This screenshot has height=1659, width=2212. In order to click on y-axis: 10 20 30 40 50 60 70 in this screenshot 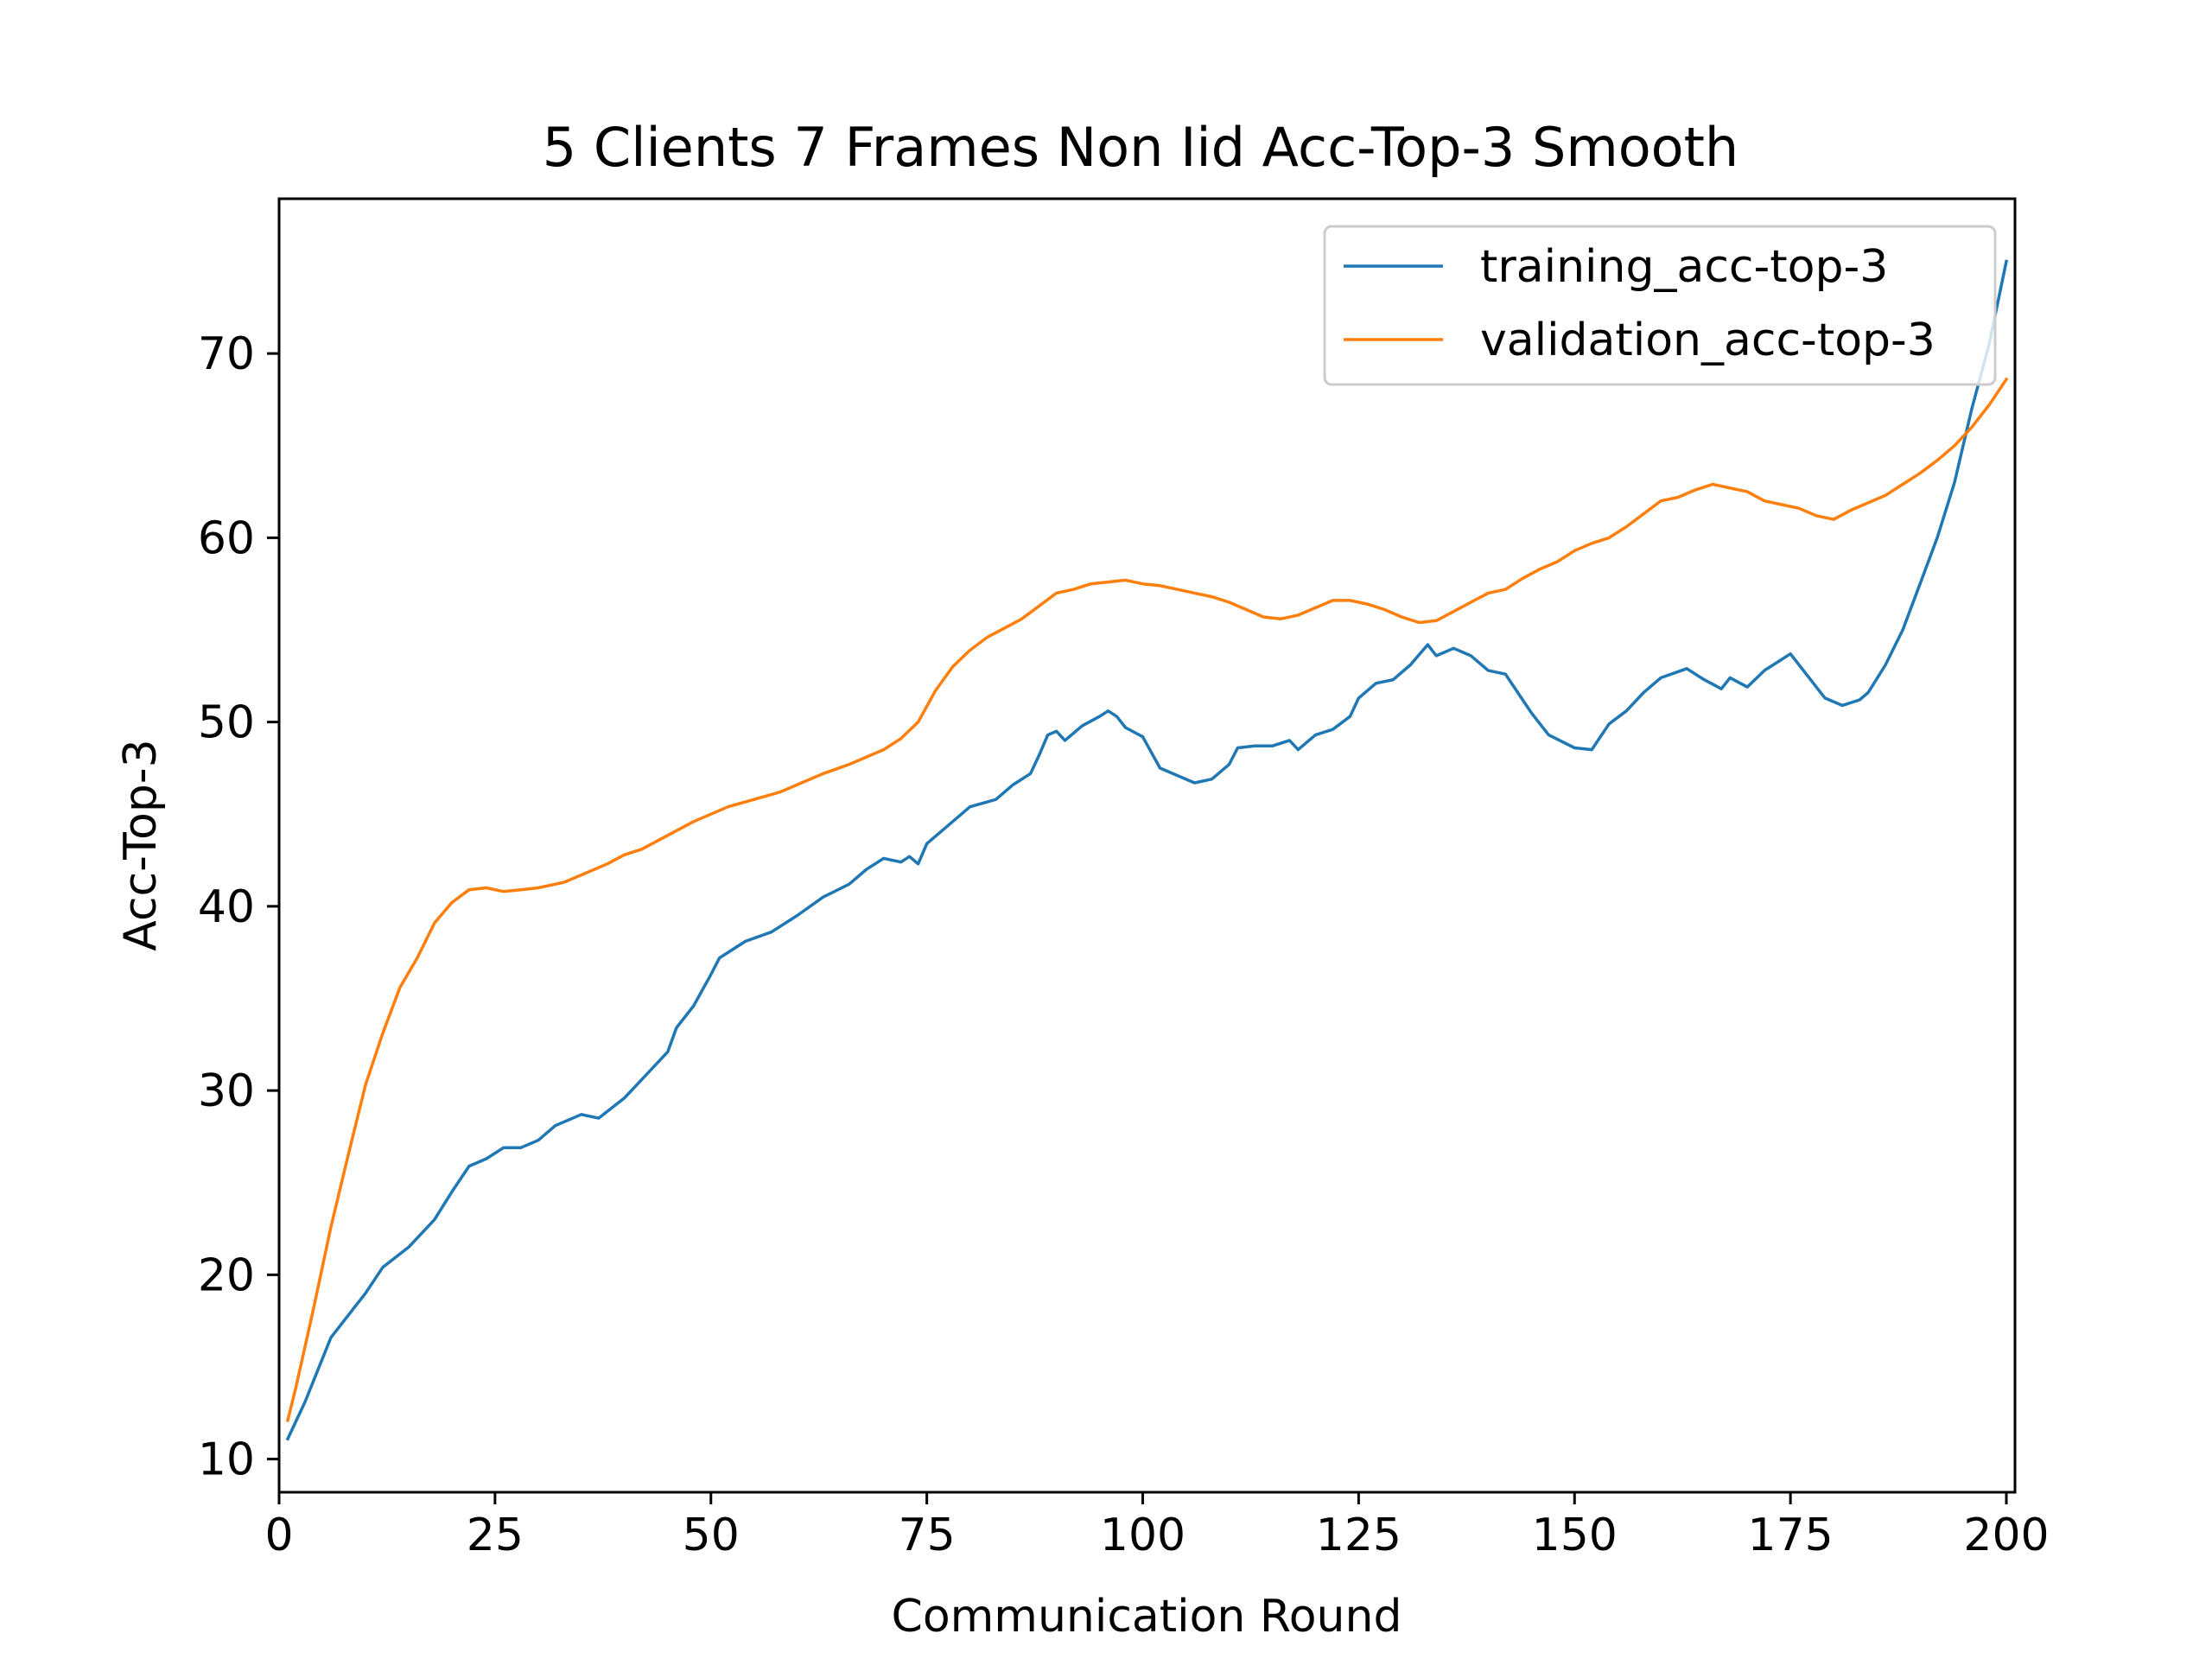, I will do `click(238, 907)`.